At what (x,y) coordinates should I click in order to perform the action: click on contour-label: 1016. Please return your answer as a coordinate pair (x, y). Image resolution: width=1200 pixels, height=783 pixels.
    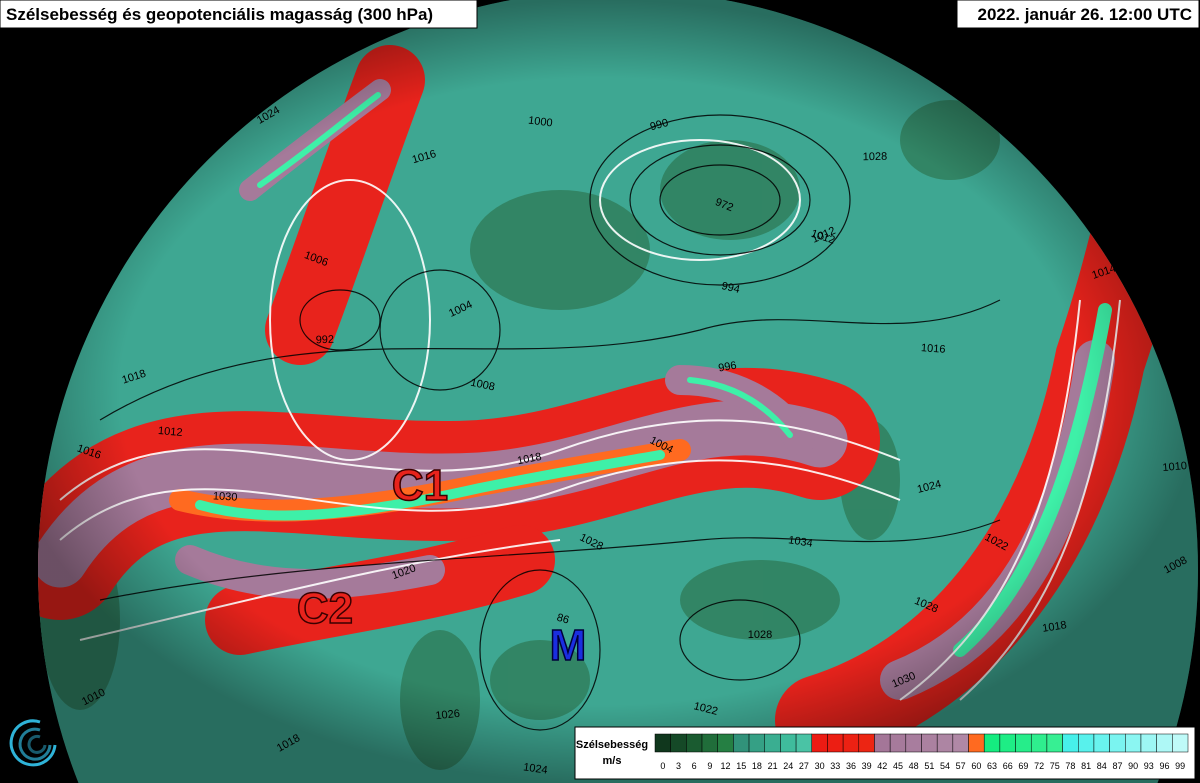
    Looking at the image, I should click on (933, 349).